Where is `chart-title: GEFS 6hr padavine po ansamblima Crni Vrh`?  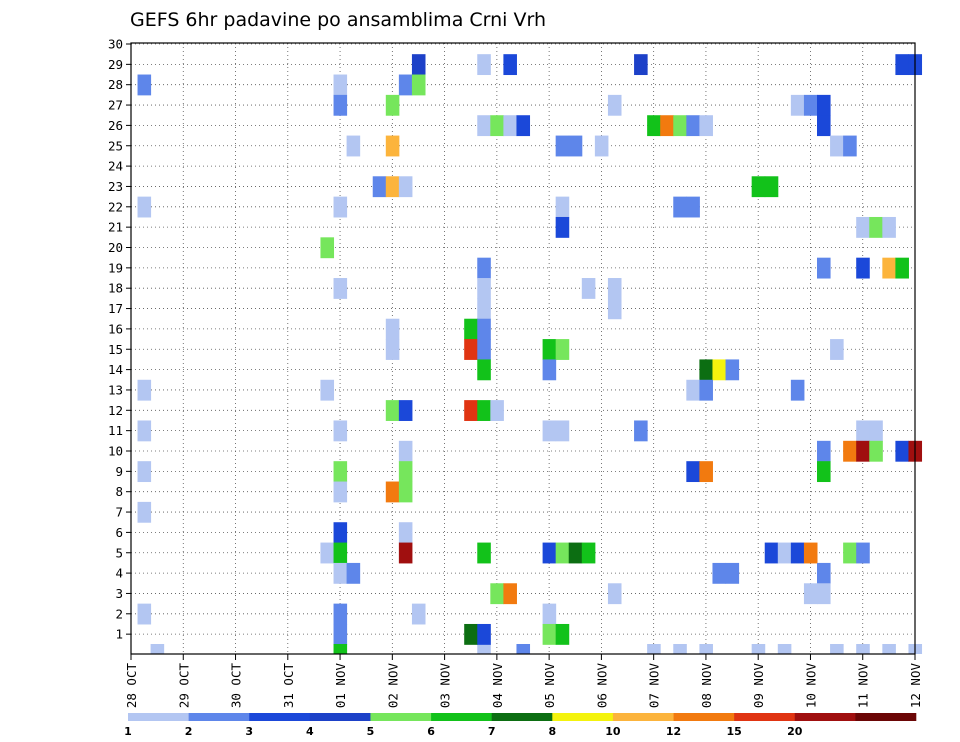 chart-title: GEFS 6hr padavine po ansamblima Crni Vrh is located at coordinates (338, 20).